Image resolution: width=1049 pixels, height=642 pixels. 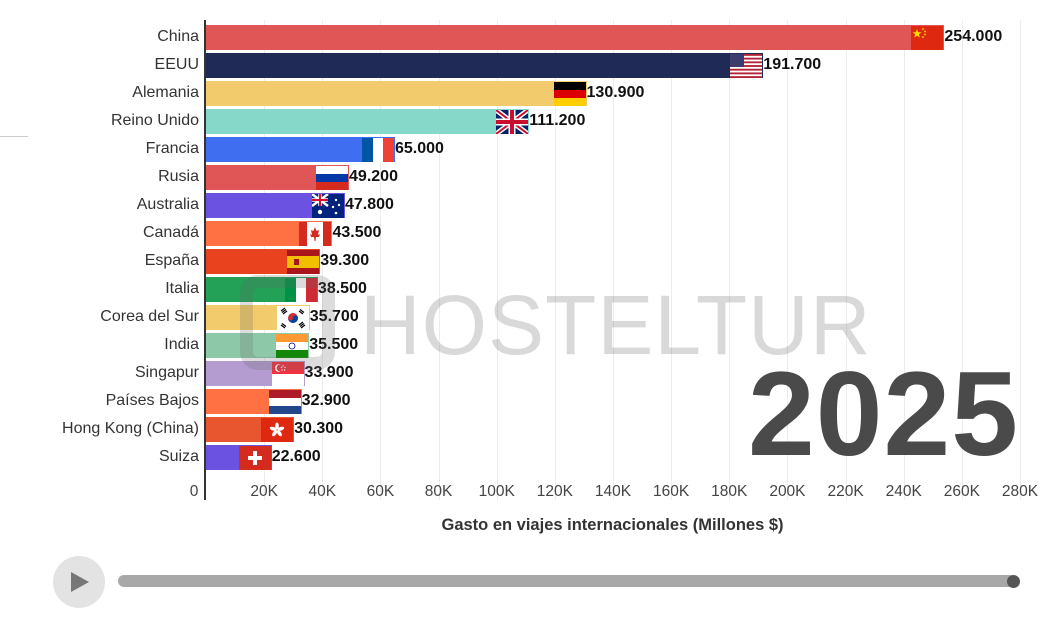 What do you see at coordinates (567, 581) in the screenshot?
I see `timeline-slider` at bounding box center [567, 581].